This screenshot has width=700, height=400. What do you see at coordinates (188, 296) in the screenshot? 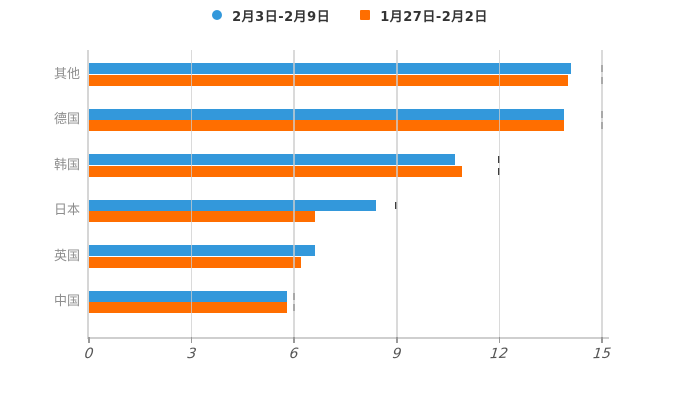
I see `bar-中国-s0` at bounding box center [188, 296].